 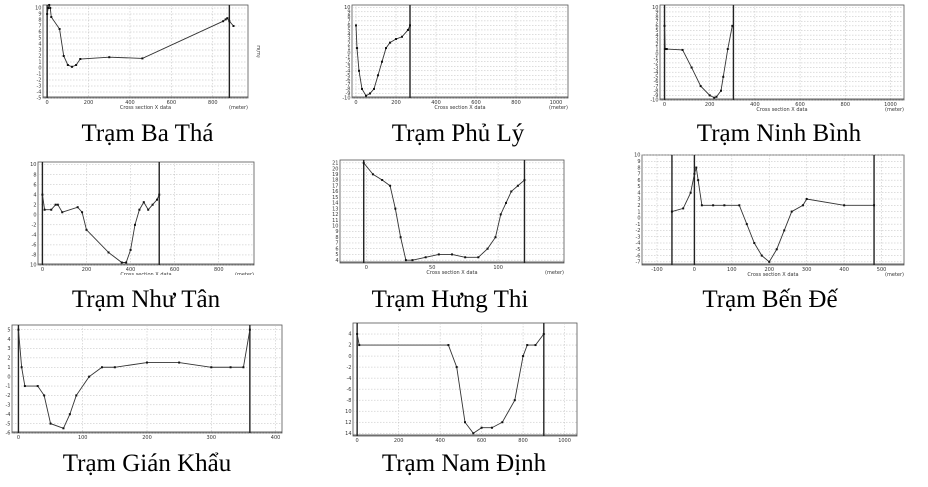 What do you see at coordinates (39, 21) in the screenshot?
I see `y-tick-label: 8` at bounding box center [39, 21].